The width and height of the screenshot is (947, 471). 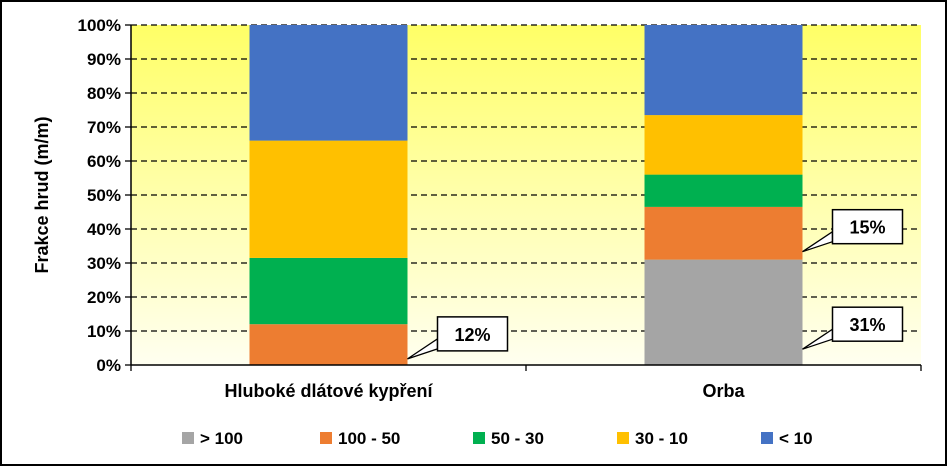 What do you see at coordinates (104, 59) in the screenshot?
I see `y-tick-label: 90%` at bounding box center [104, 59].